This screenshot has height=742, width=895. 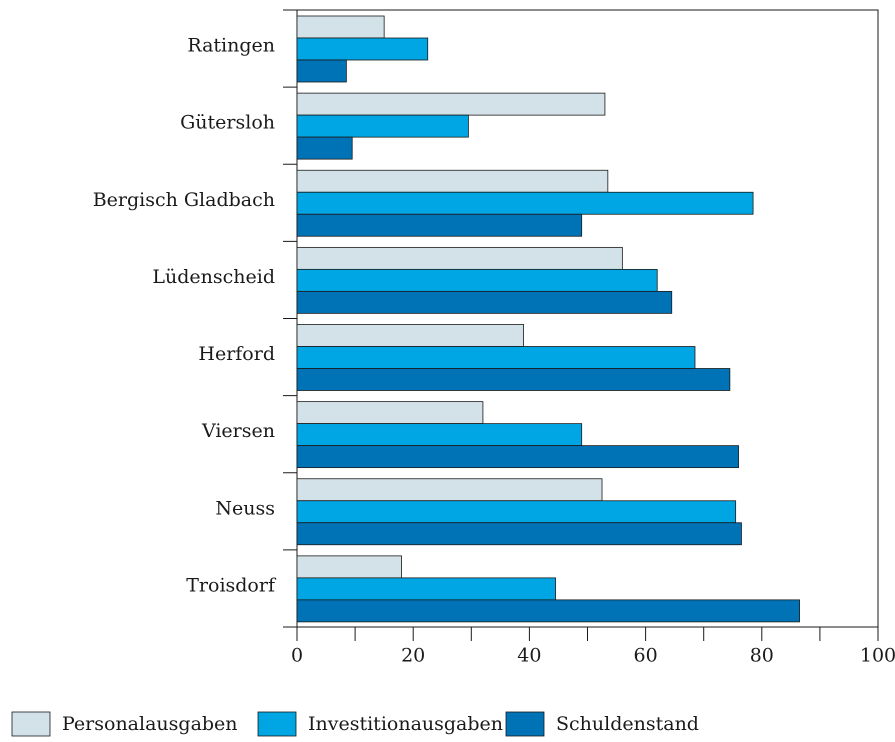 What do you see at coordinates (227, 123) in the screenshot?
I see `category-label-guetersloh: Gütersloh` at bounding box center [227, 123].